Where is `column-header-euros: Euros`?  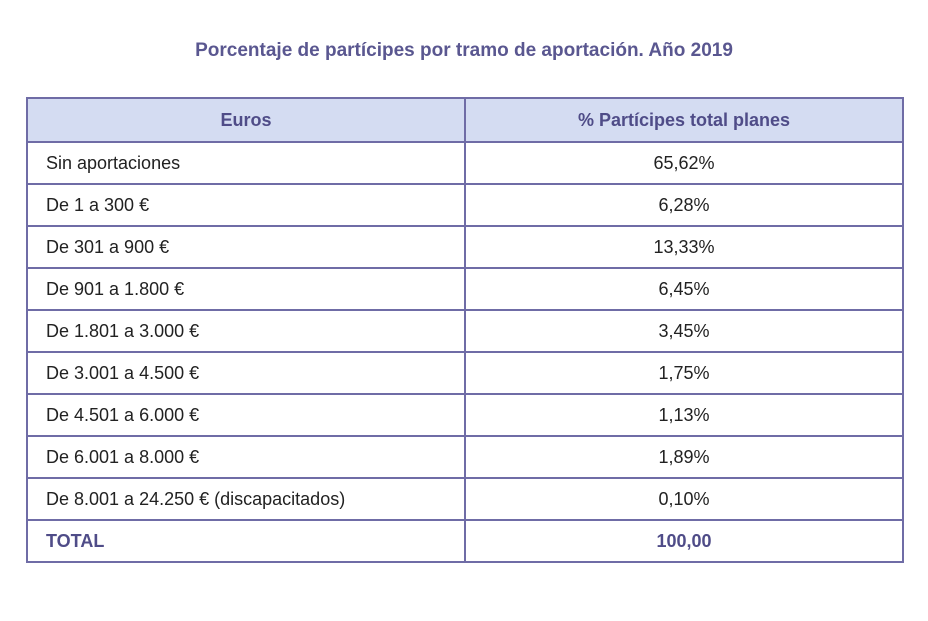 column-header-euros: Euros is located at coordinates (246, 120).